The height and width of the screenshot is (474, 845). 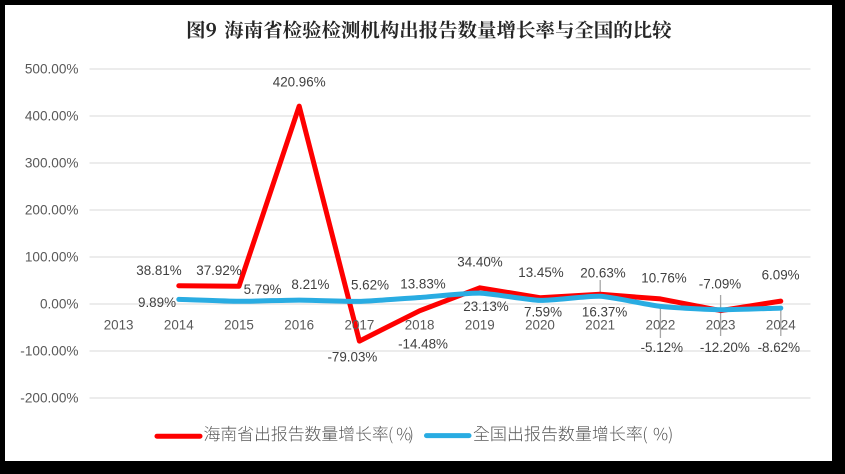 What do you see at coordinates (540, 325) in the screenshot?
I see `svg-text: 2020` at bounding box center [540, 325].